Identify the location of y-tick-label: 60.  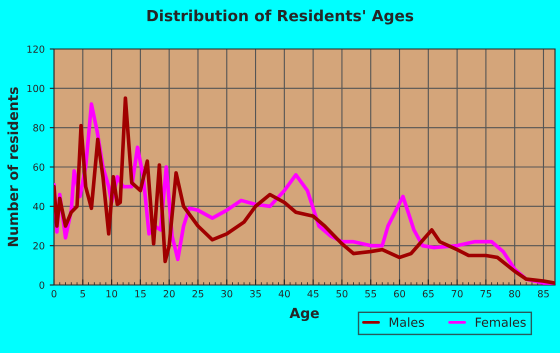
(38, 167).